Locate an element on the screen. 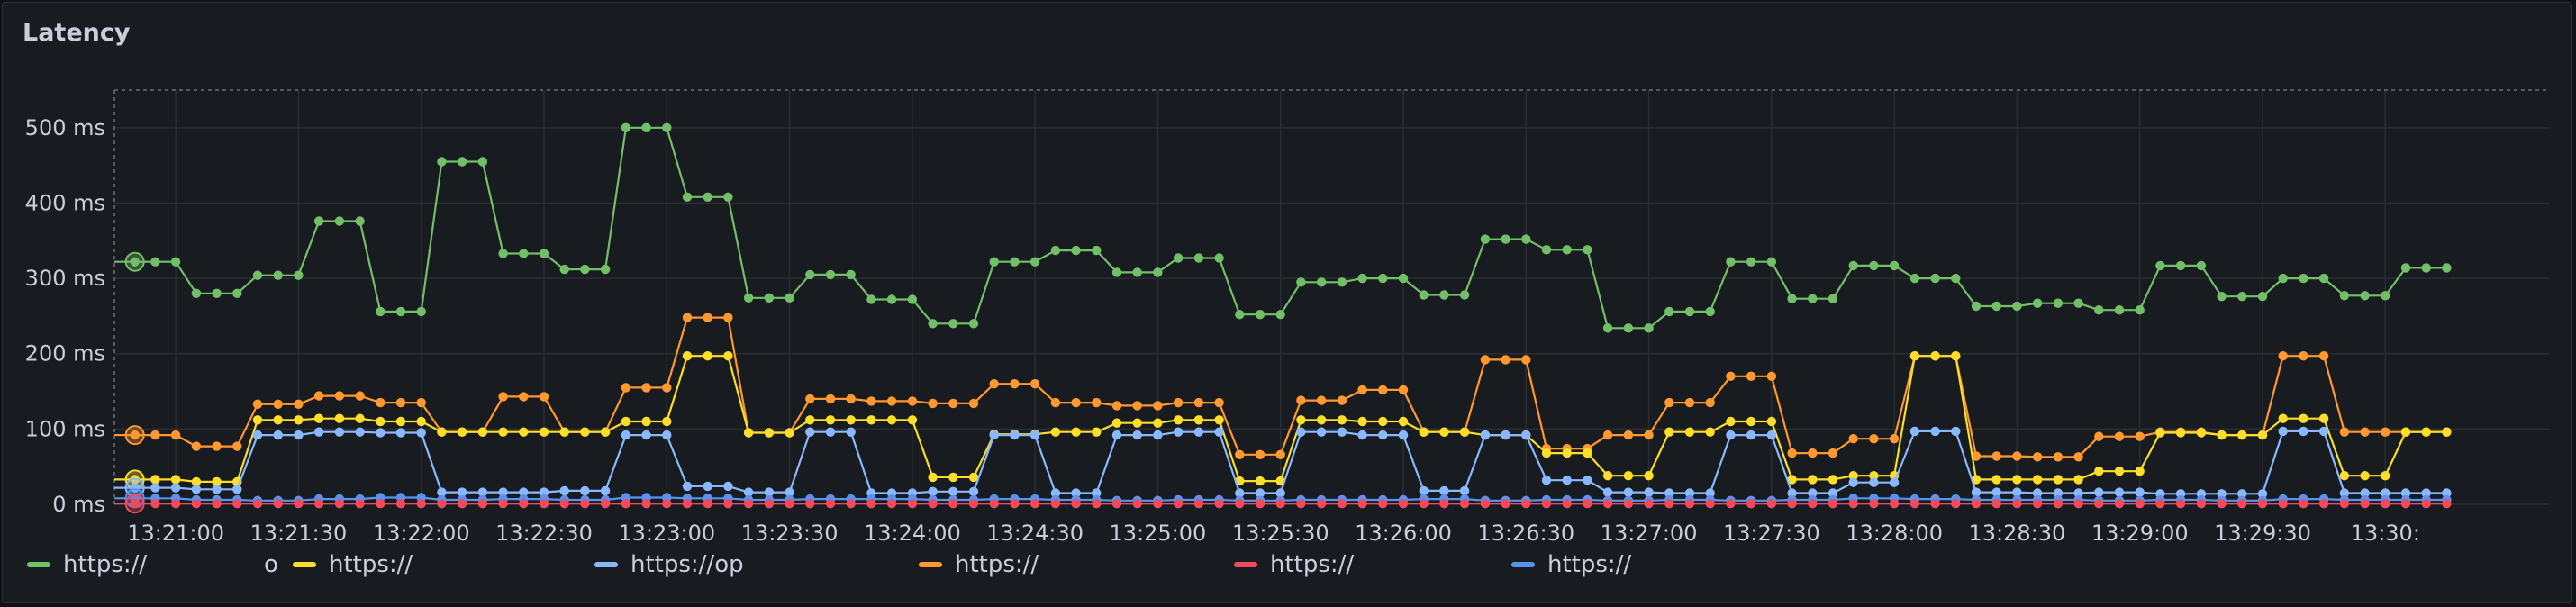  y-tick-label: 500 ms is located at coordinates (65, 127).